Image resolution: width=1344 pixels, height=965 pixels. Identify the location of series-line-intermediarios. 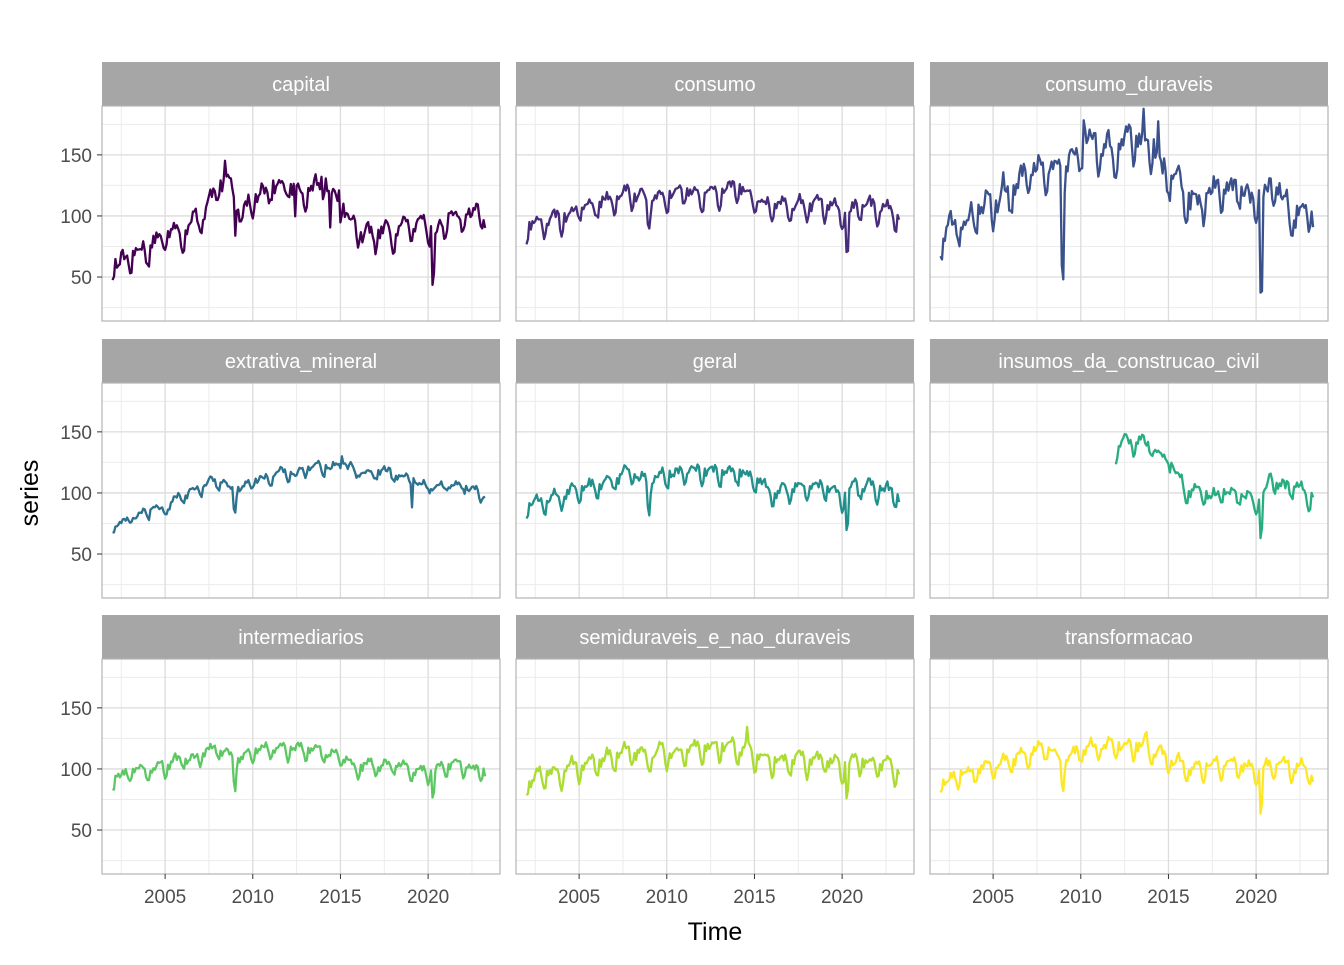
(299, 770).